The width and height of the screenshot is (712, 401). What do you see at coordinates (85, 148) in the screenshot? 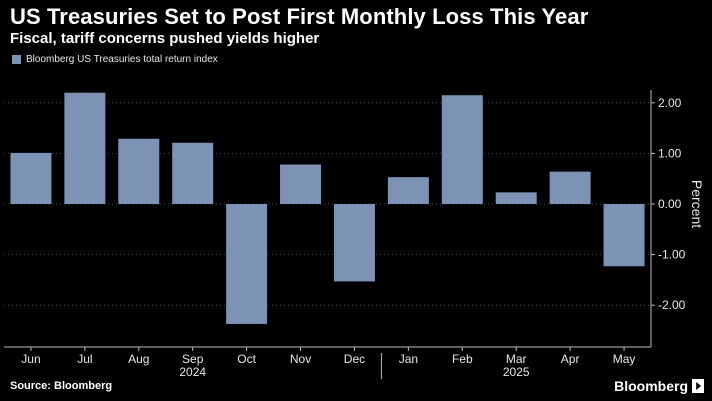
I see `bar-jul` at bounding box center [85, 148].